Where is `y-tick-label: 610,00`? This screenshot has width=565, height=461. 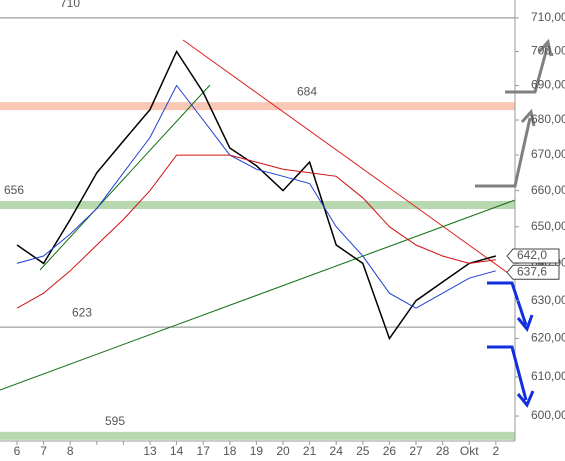 y-tick-label: 610,00 is located at coordinates (548, 376).